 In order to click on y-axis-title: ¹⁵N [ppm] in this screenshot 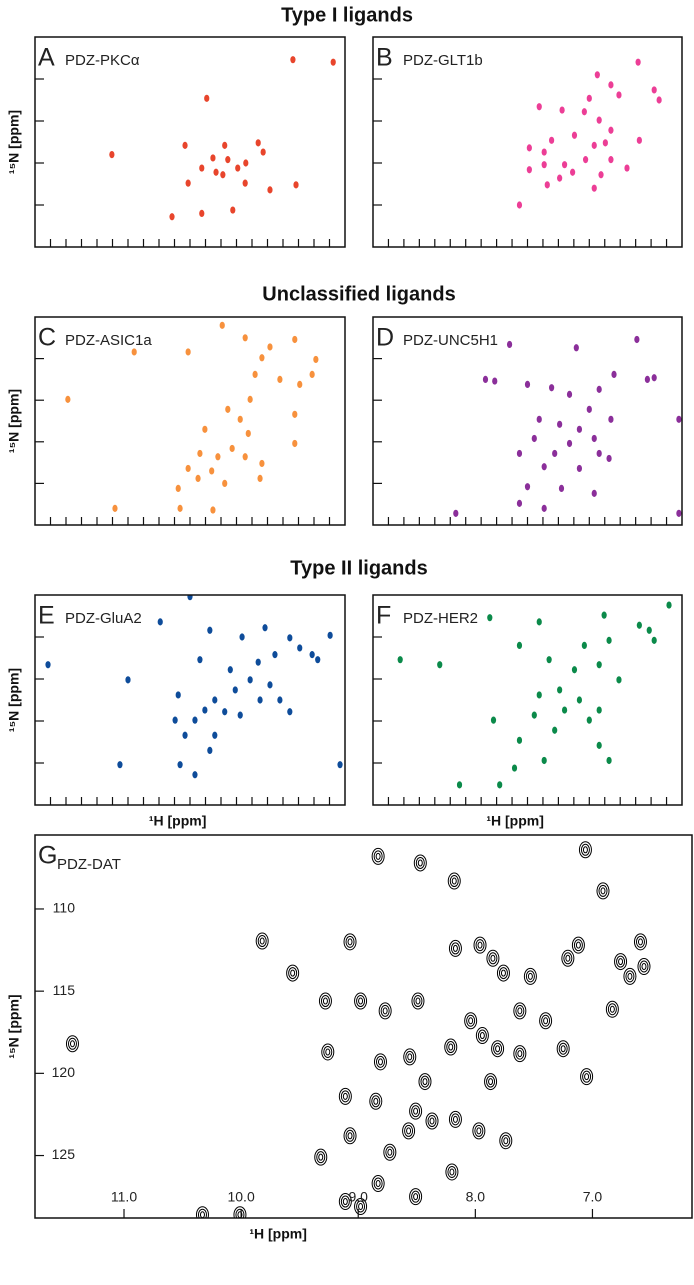, I will do `click(14, 142)`.